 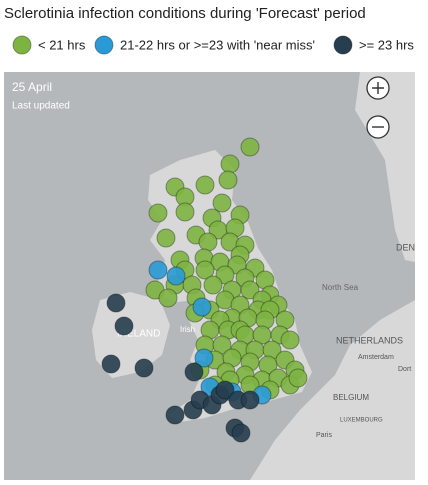 What do you see at coordinates (332, 390) in the screenshot?
I see `land` at bounding box center [332, 390].